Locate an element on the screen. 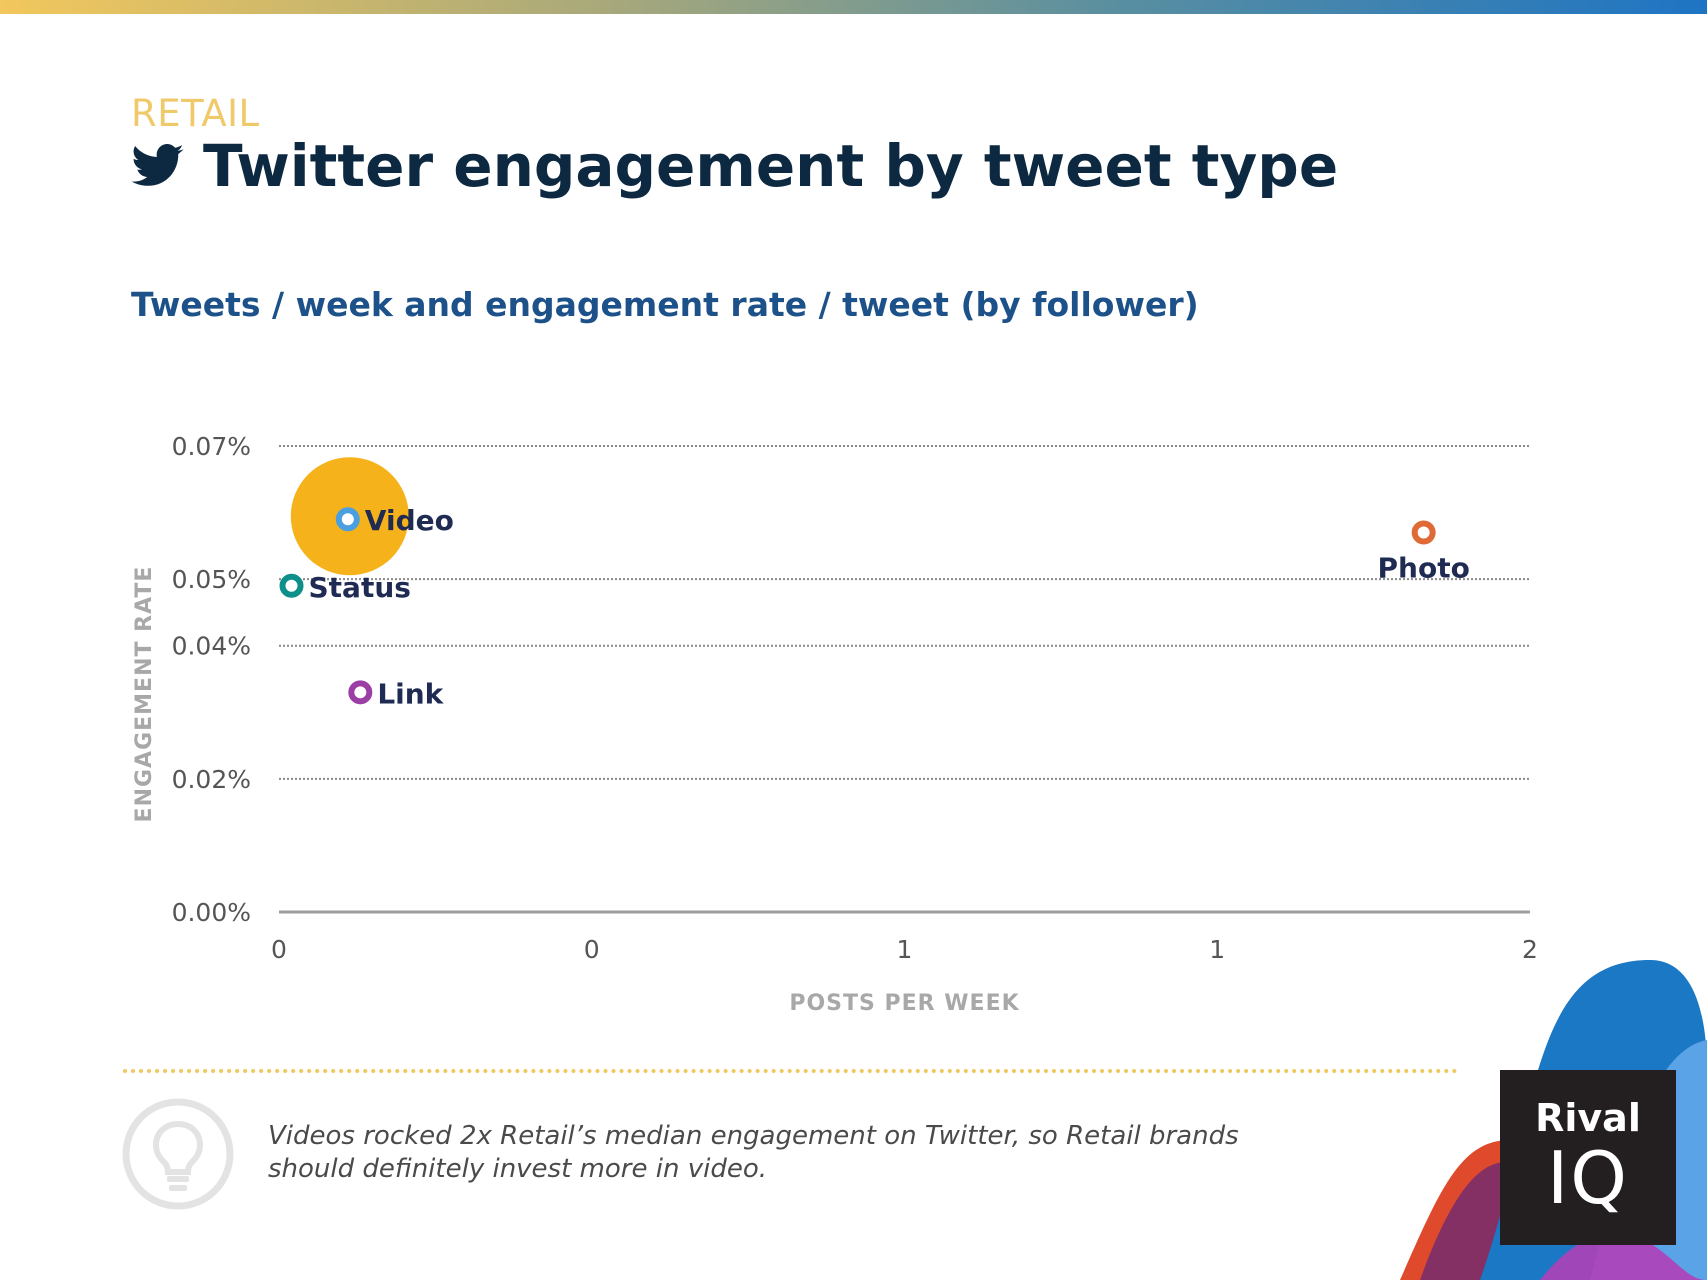  point-status is located at coordinates (291, 585).